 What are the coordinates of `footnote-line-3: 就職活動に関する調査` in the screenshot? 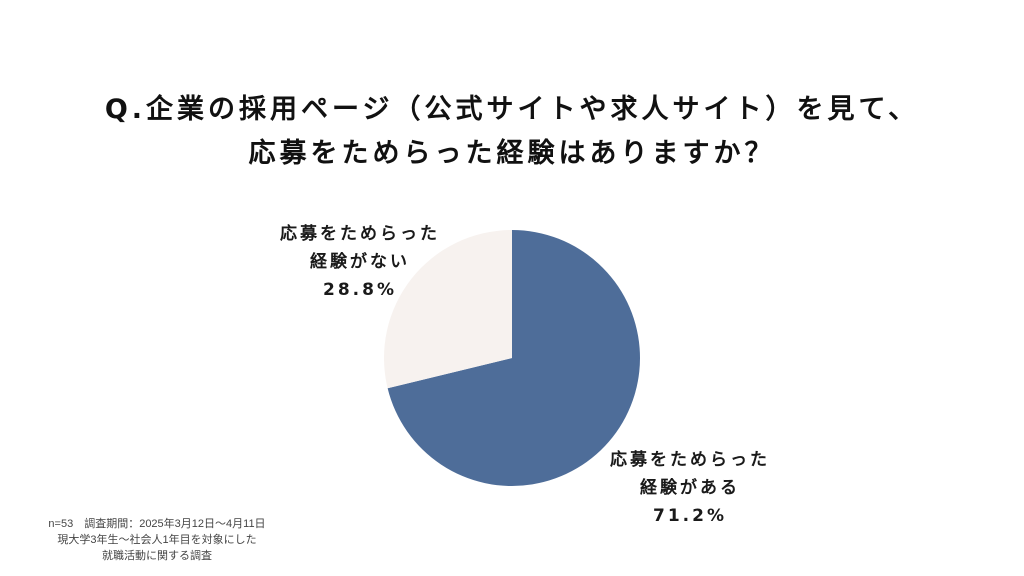 It's located at (157, 556).